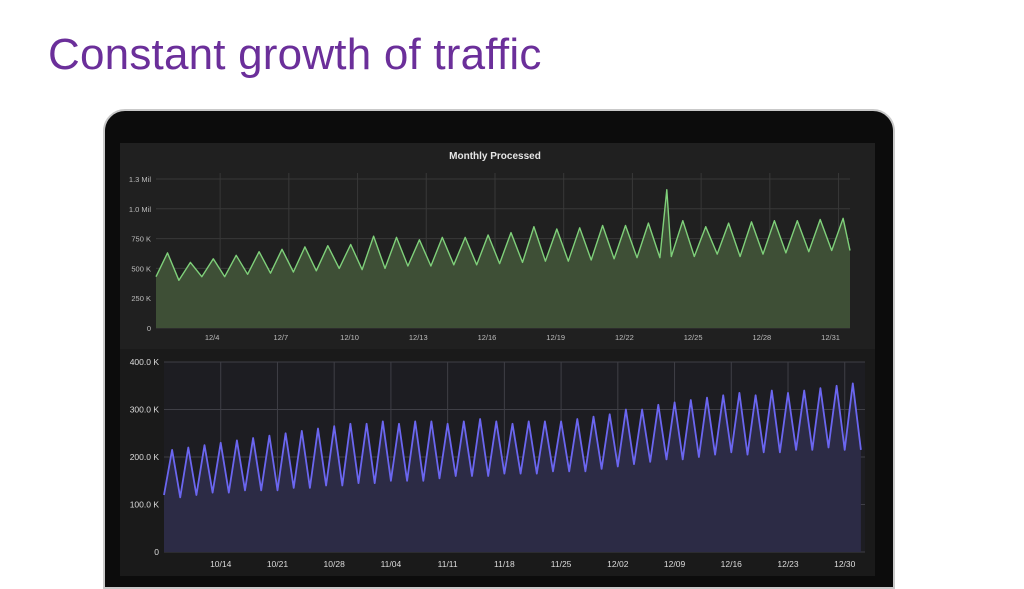 Image resolution: width=1024 pixels, height=589 pixels. I want to click on chart1-y-axis: 0 250 K 500 K 750 K 1.0 Mil 1.3 Mil, so click(140, 254).